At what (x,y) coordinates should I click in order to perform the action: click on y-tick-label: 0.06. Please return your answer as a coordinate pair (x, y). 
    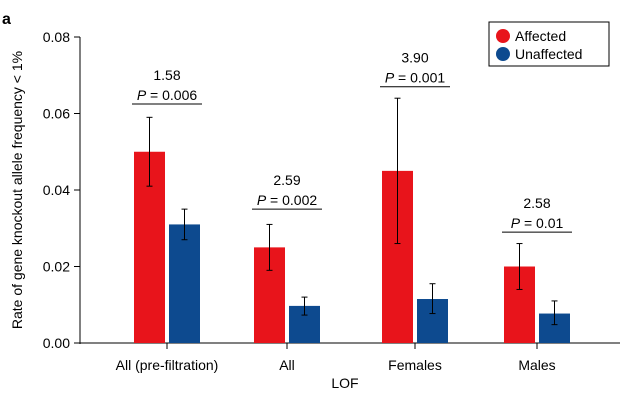
    Looking at the image, I should click on (56, 114).